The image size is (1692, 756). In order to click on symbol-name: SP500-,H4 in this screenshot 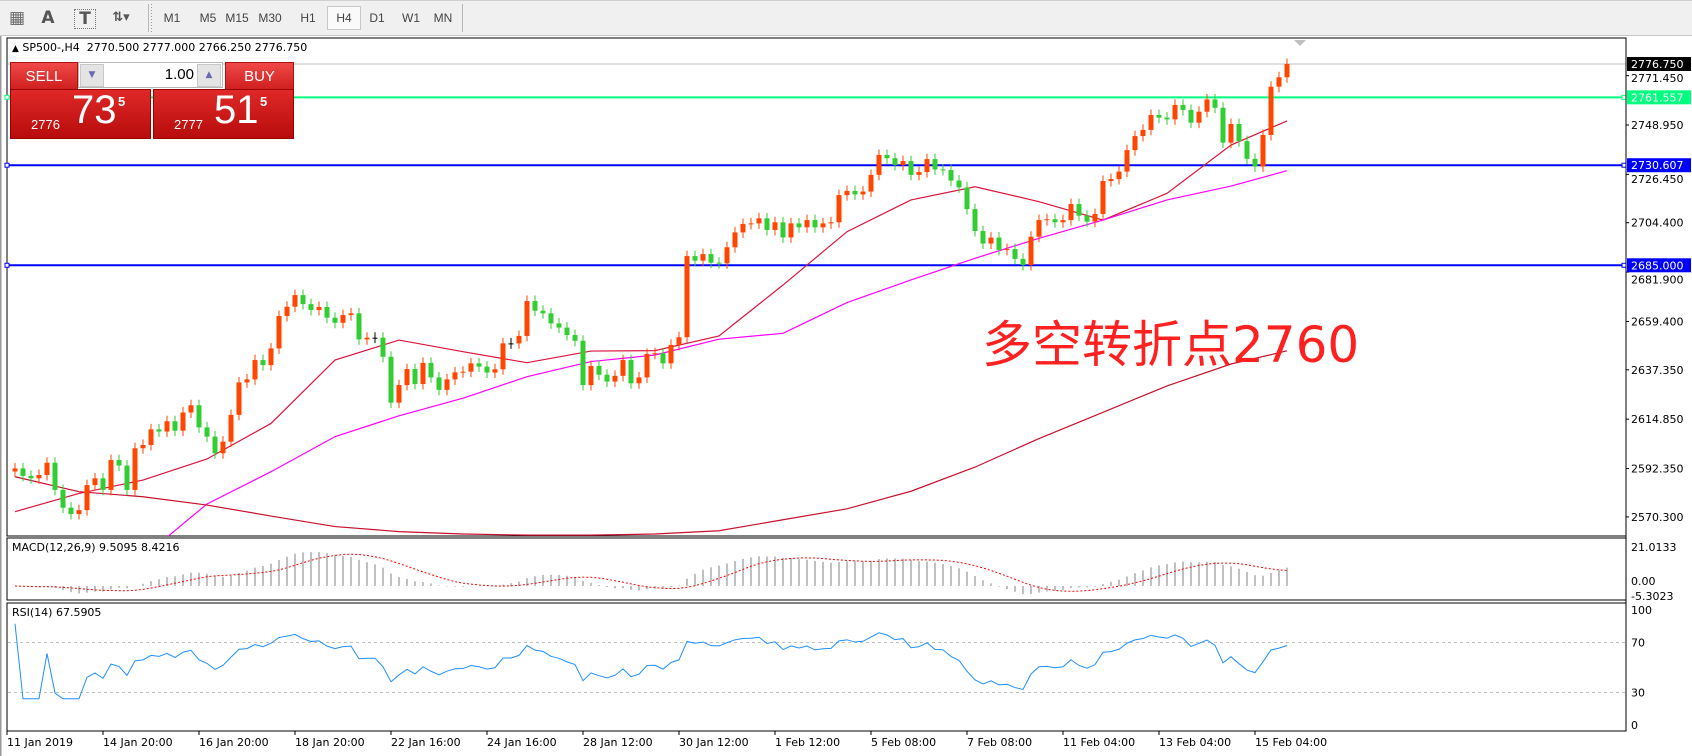, I will do `click(51, 47)`.